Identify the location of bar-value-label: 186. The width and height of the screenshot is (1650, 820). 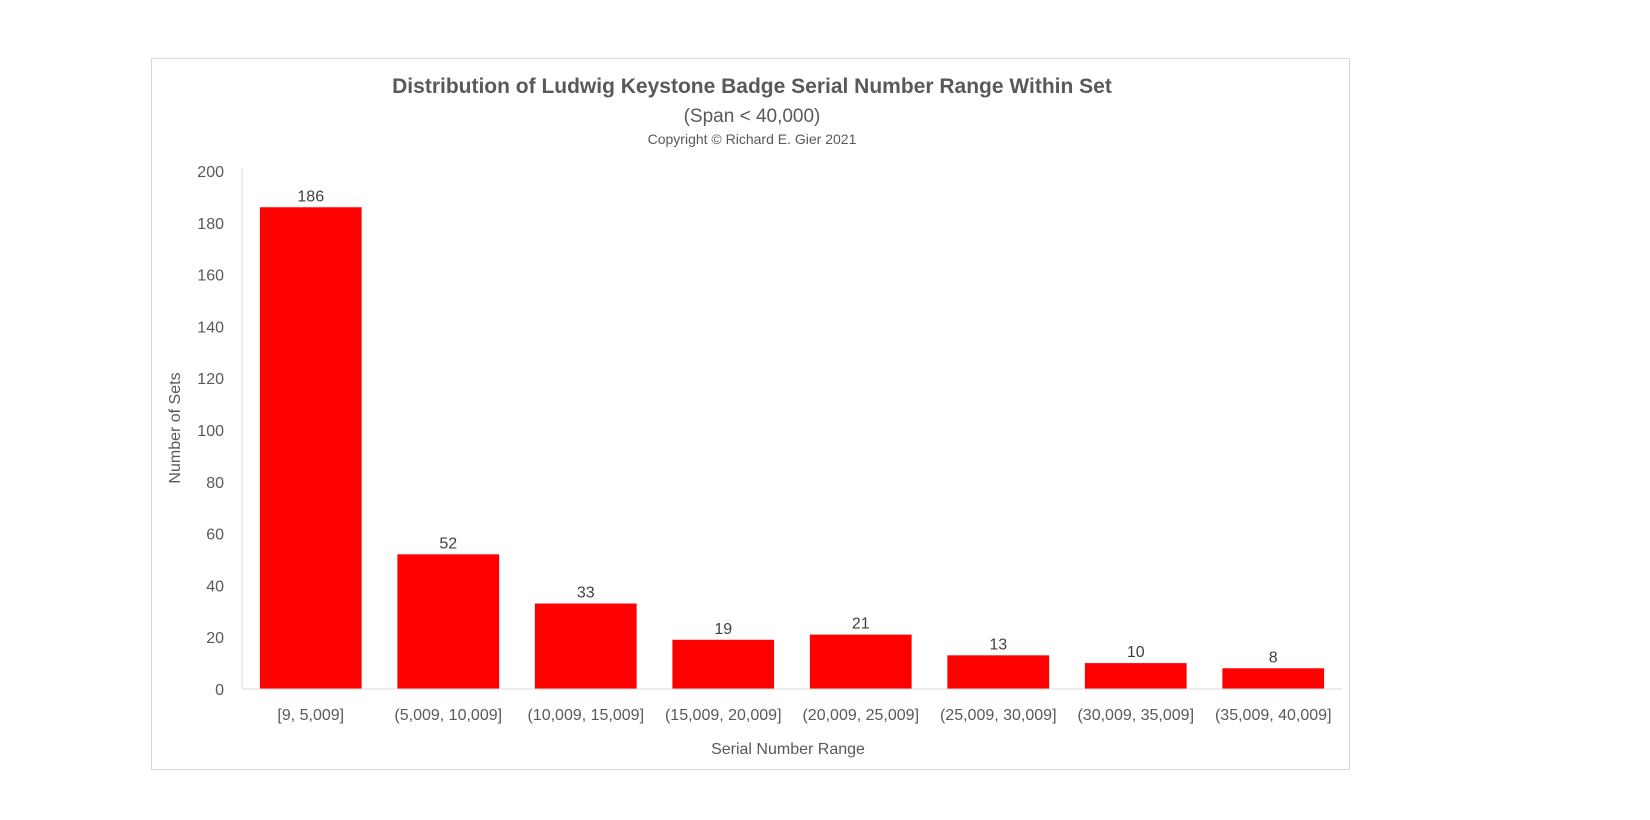
(310, 196).